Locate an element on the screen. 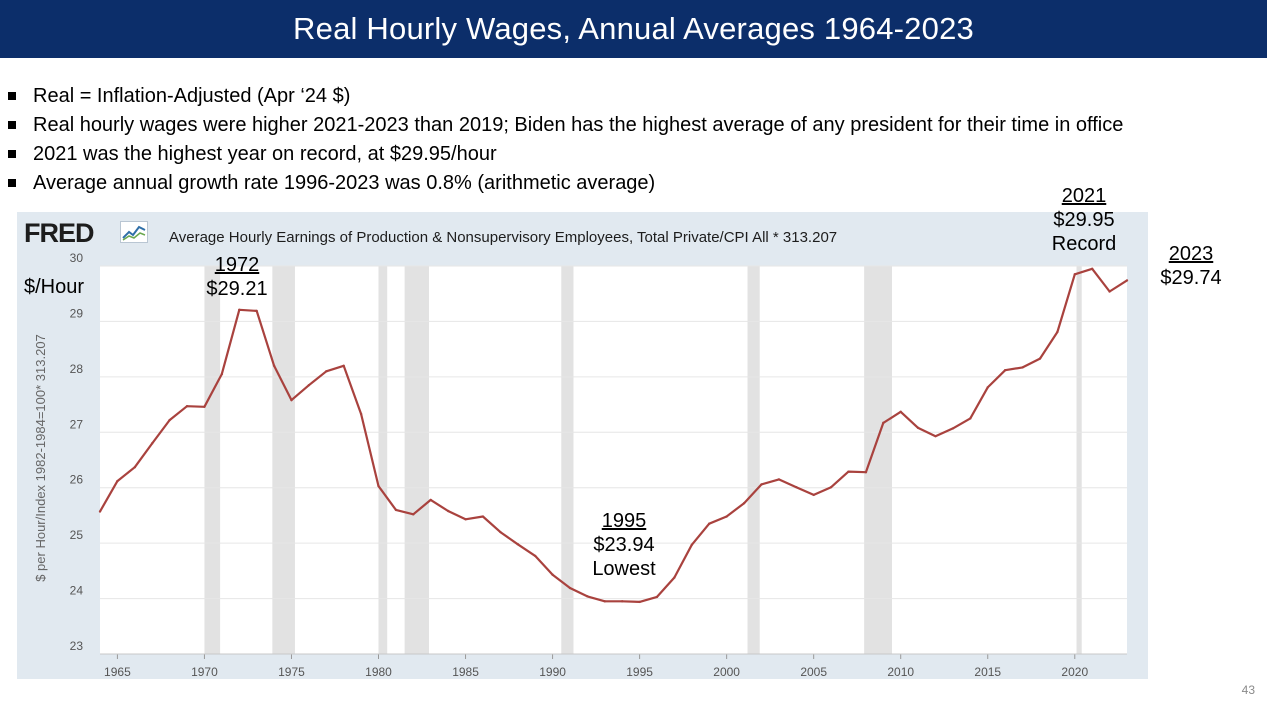  x-tick-label: 1980 is located at coordinates (378, 672).